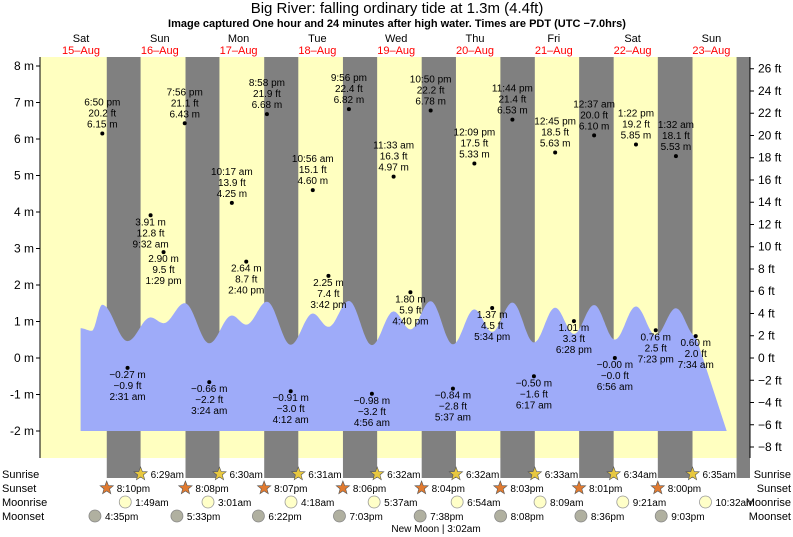  What do you see at coordinates (22, 431) in the screenshot?
I see `left-tick-label: -2 m` at bounding box center [22, 431].